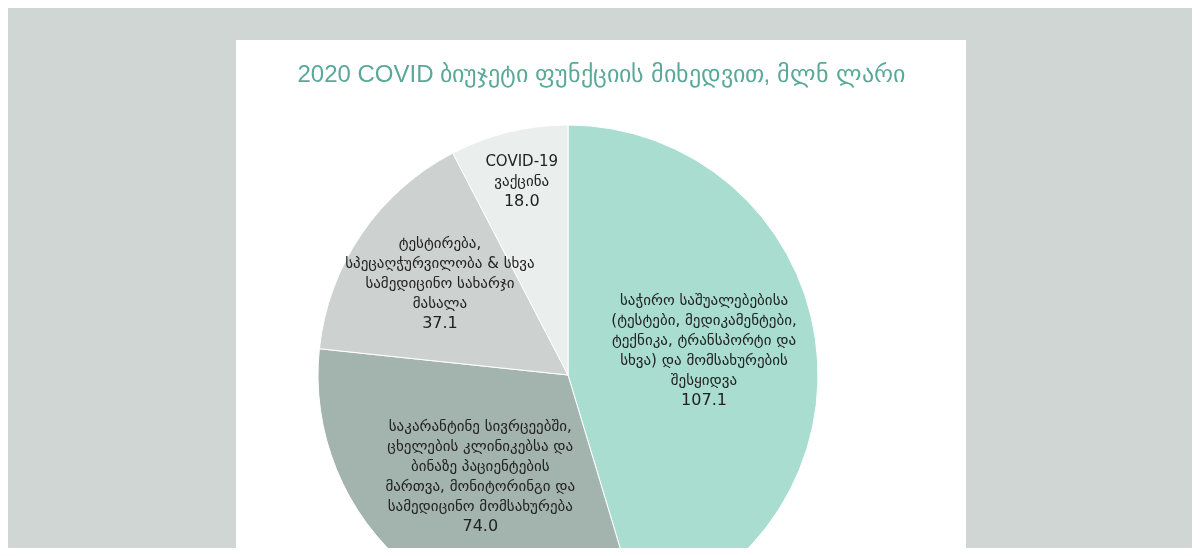 The width and height of the screenshot is (1200, 556). Describe the element at coordinates (440, 322) in the screenshot. I see `data-label: 37.1` at that location.